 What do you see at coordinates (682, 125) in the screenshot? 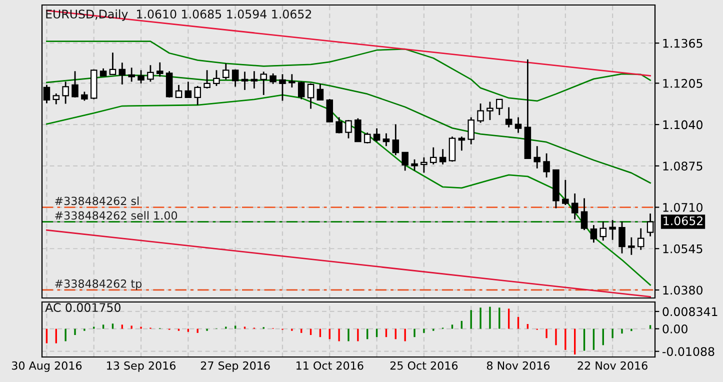
I see `y-tick-label: 1.1040` at bounding box center [682, 125].